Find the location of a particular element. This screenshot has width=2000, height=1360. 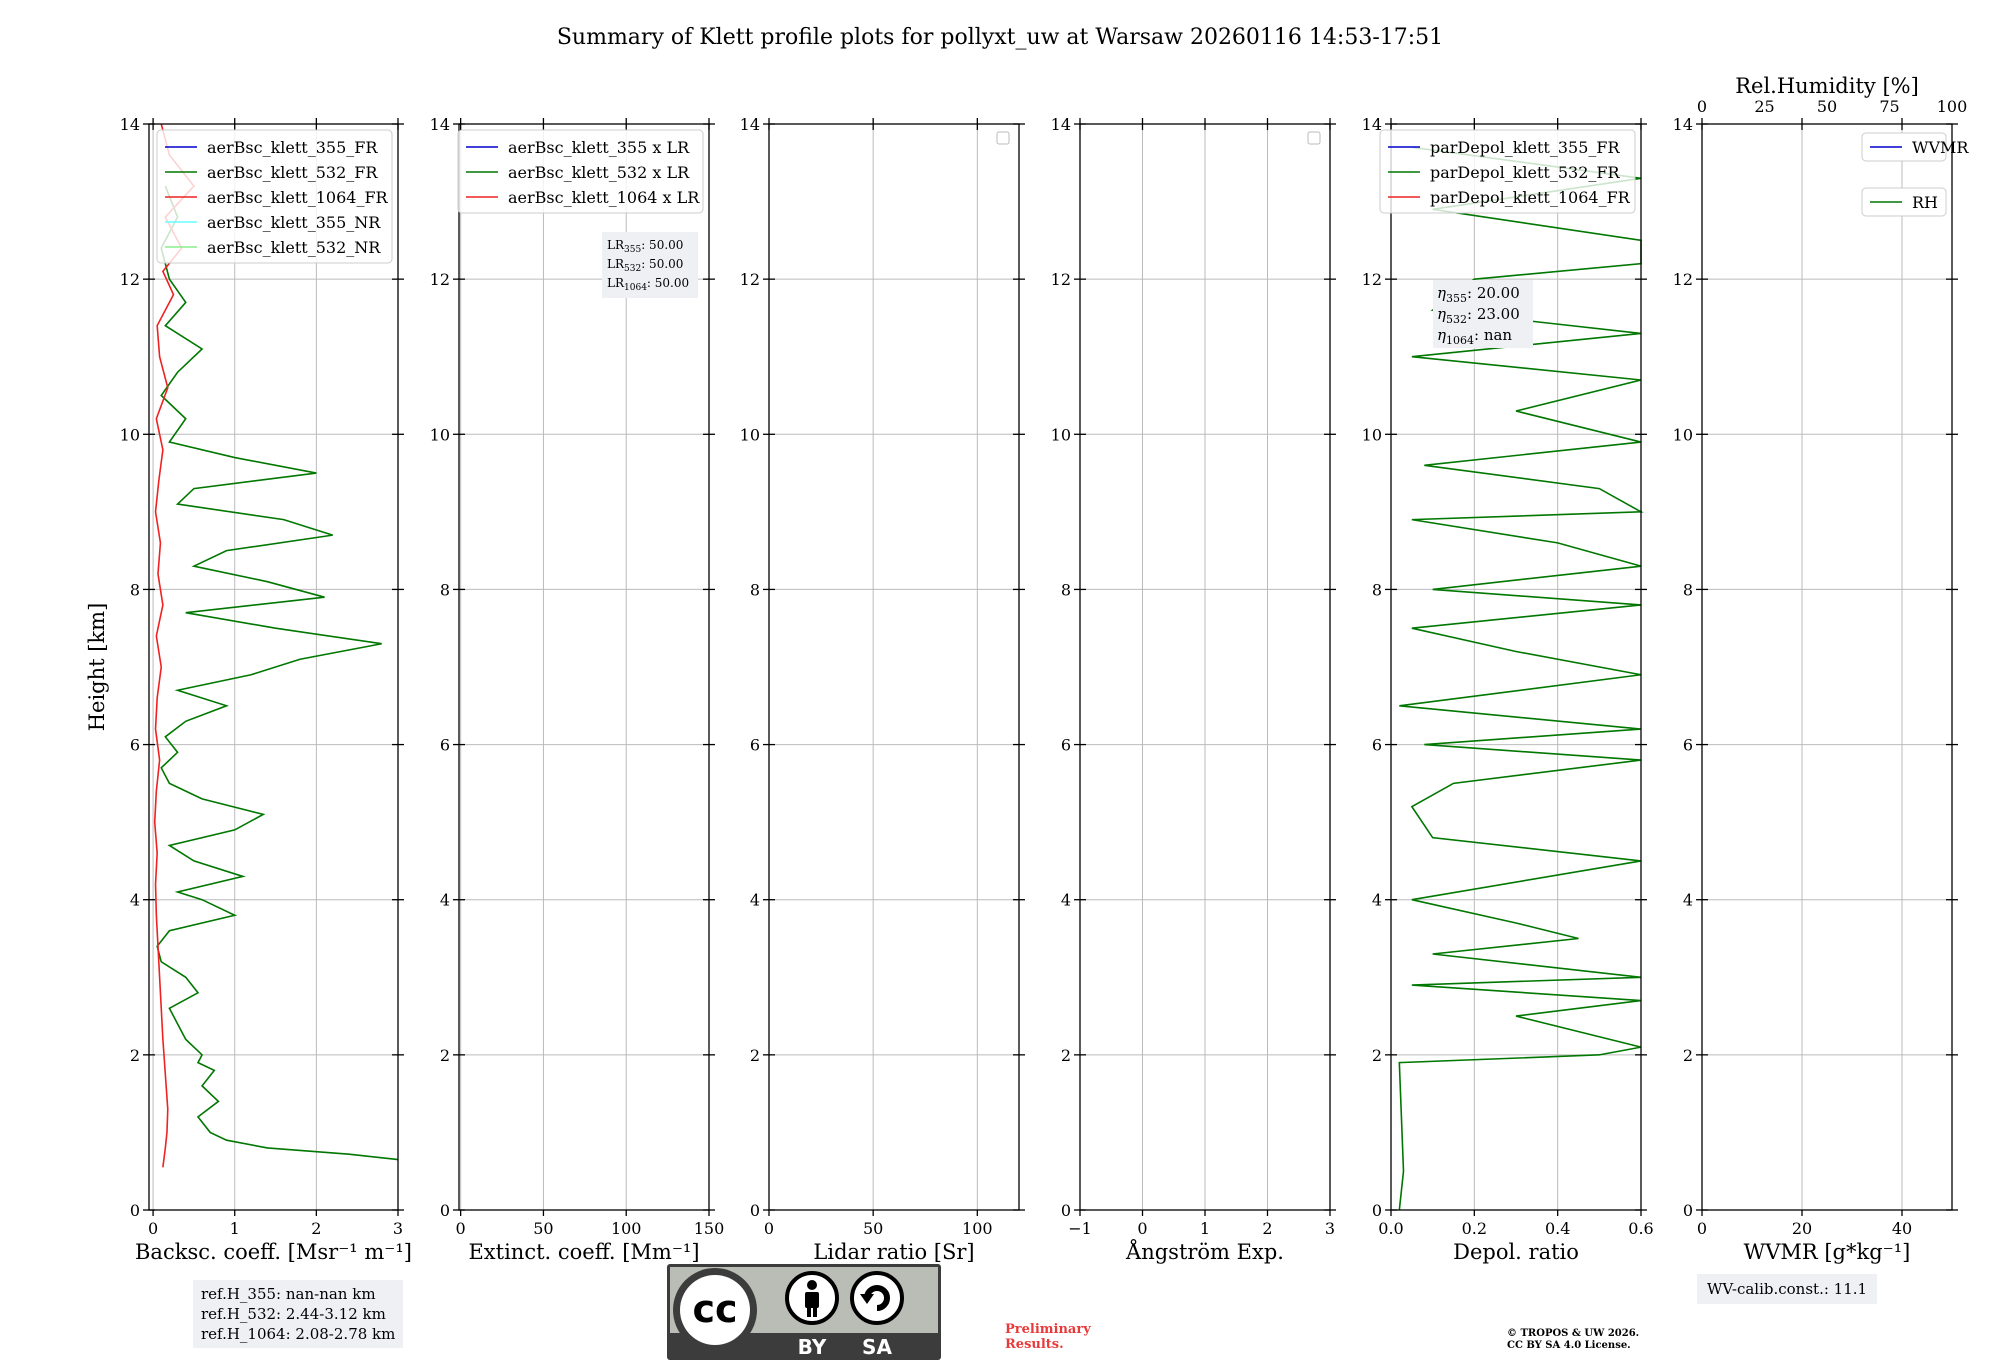

eta-value: : 20.00 is located at coordinates (1493, 293).